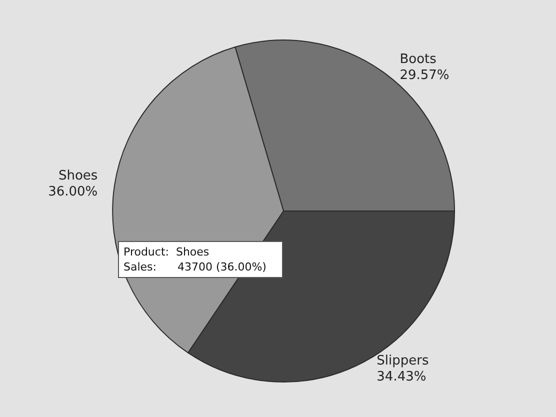  I want to click on data-label: 29.57%, so click(425, 76).